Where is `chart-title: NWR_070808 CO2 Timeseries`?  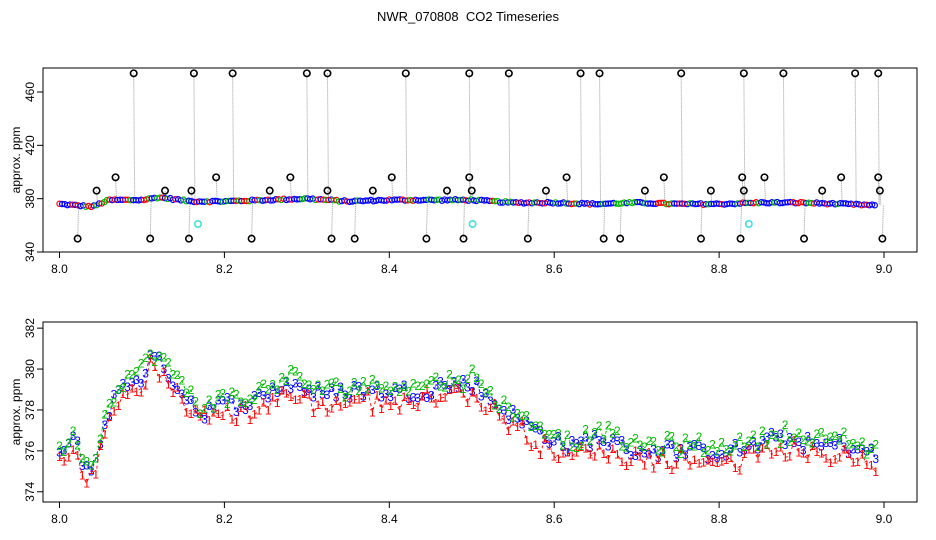 chart-title: NWR_070808 CO2 Timeseries is located at coordinates (468, 16).